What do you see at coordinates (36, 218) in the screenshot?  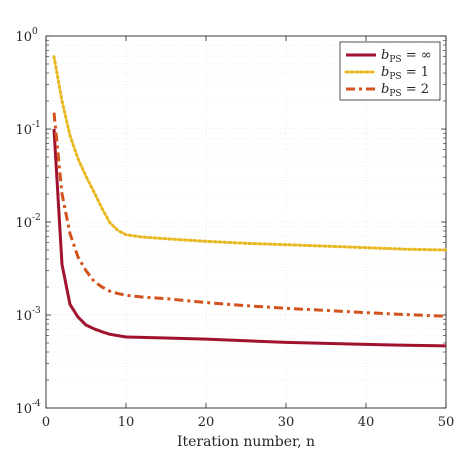 I see `y-tick-exponent: -2` at bounding box center [36, 218].